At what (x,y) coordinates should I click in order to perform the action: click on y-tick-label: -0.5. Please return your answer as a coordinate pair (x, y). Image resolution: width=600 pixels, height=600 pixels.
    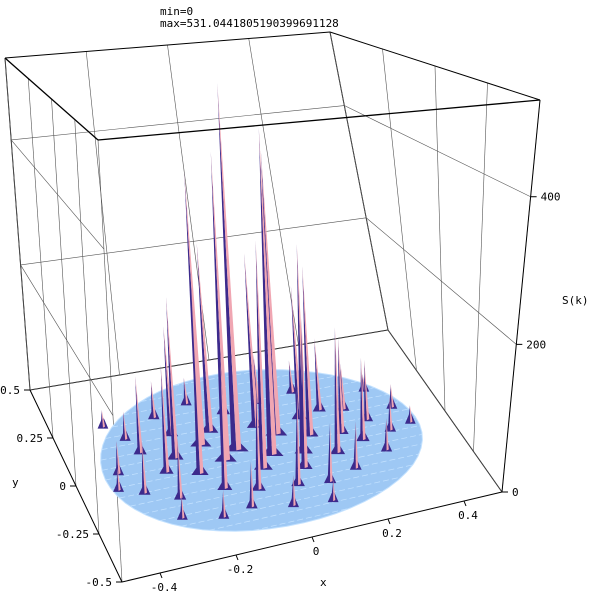
    Looking at the image, I should click on (99, 582).